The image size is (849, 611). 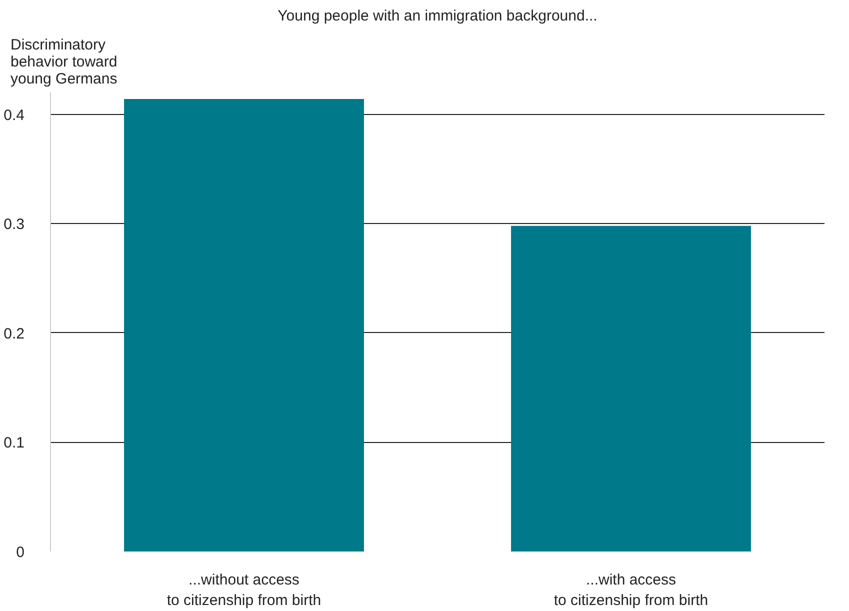 I want to click on y-tick-label: 0.3, so click(x=14, y=225).